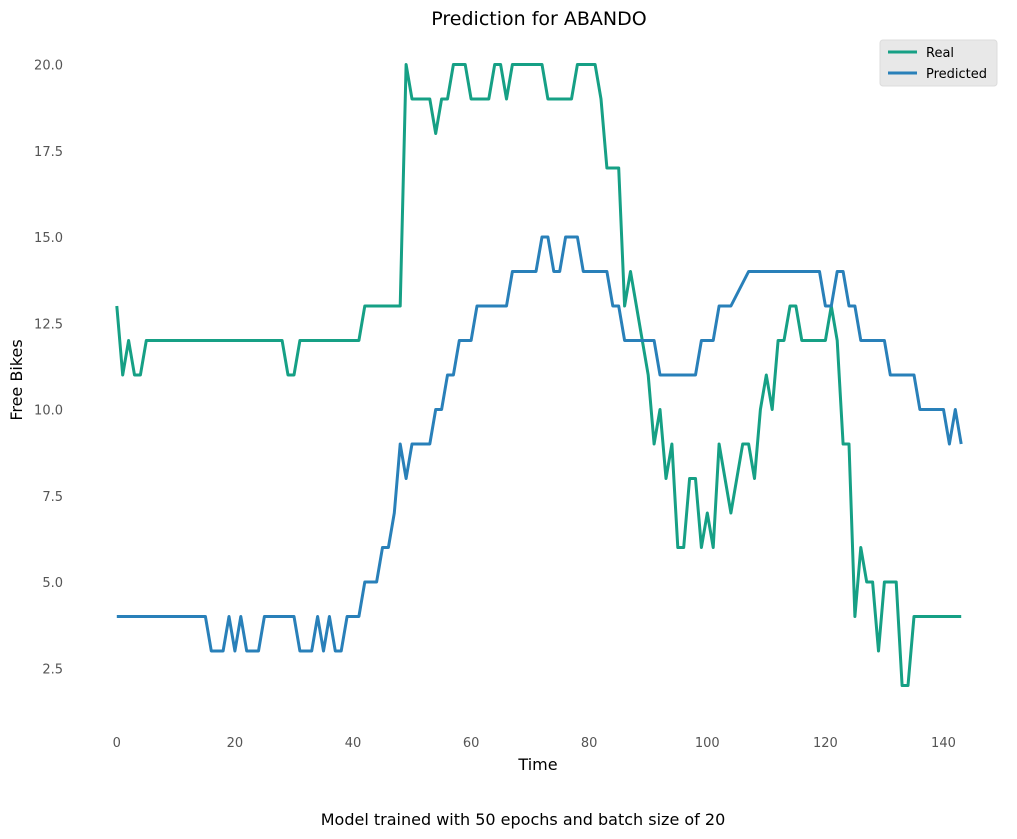 The width and height of the screenshot is (1017, 839). I want to click on y-tick-label: 2.5, so click(52, 669).